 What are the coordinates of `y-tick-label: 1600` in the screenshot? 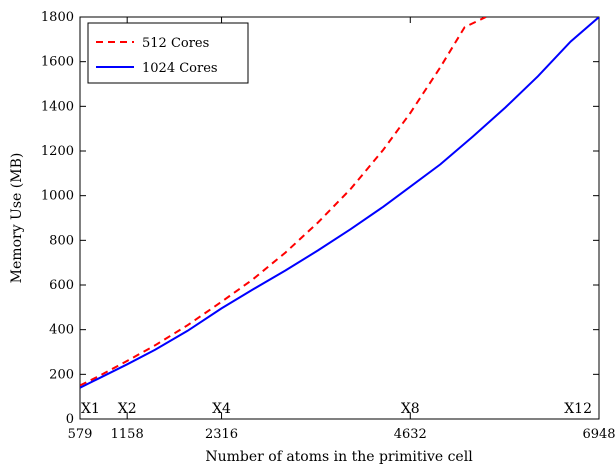 It's located at (57, 62).